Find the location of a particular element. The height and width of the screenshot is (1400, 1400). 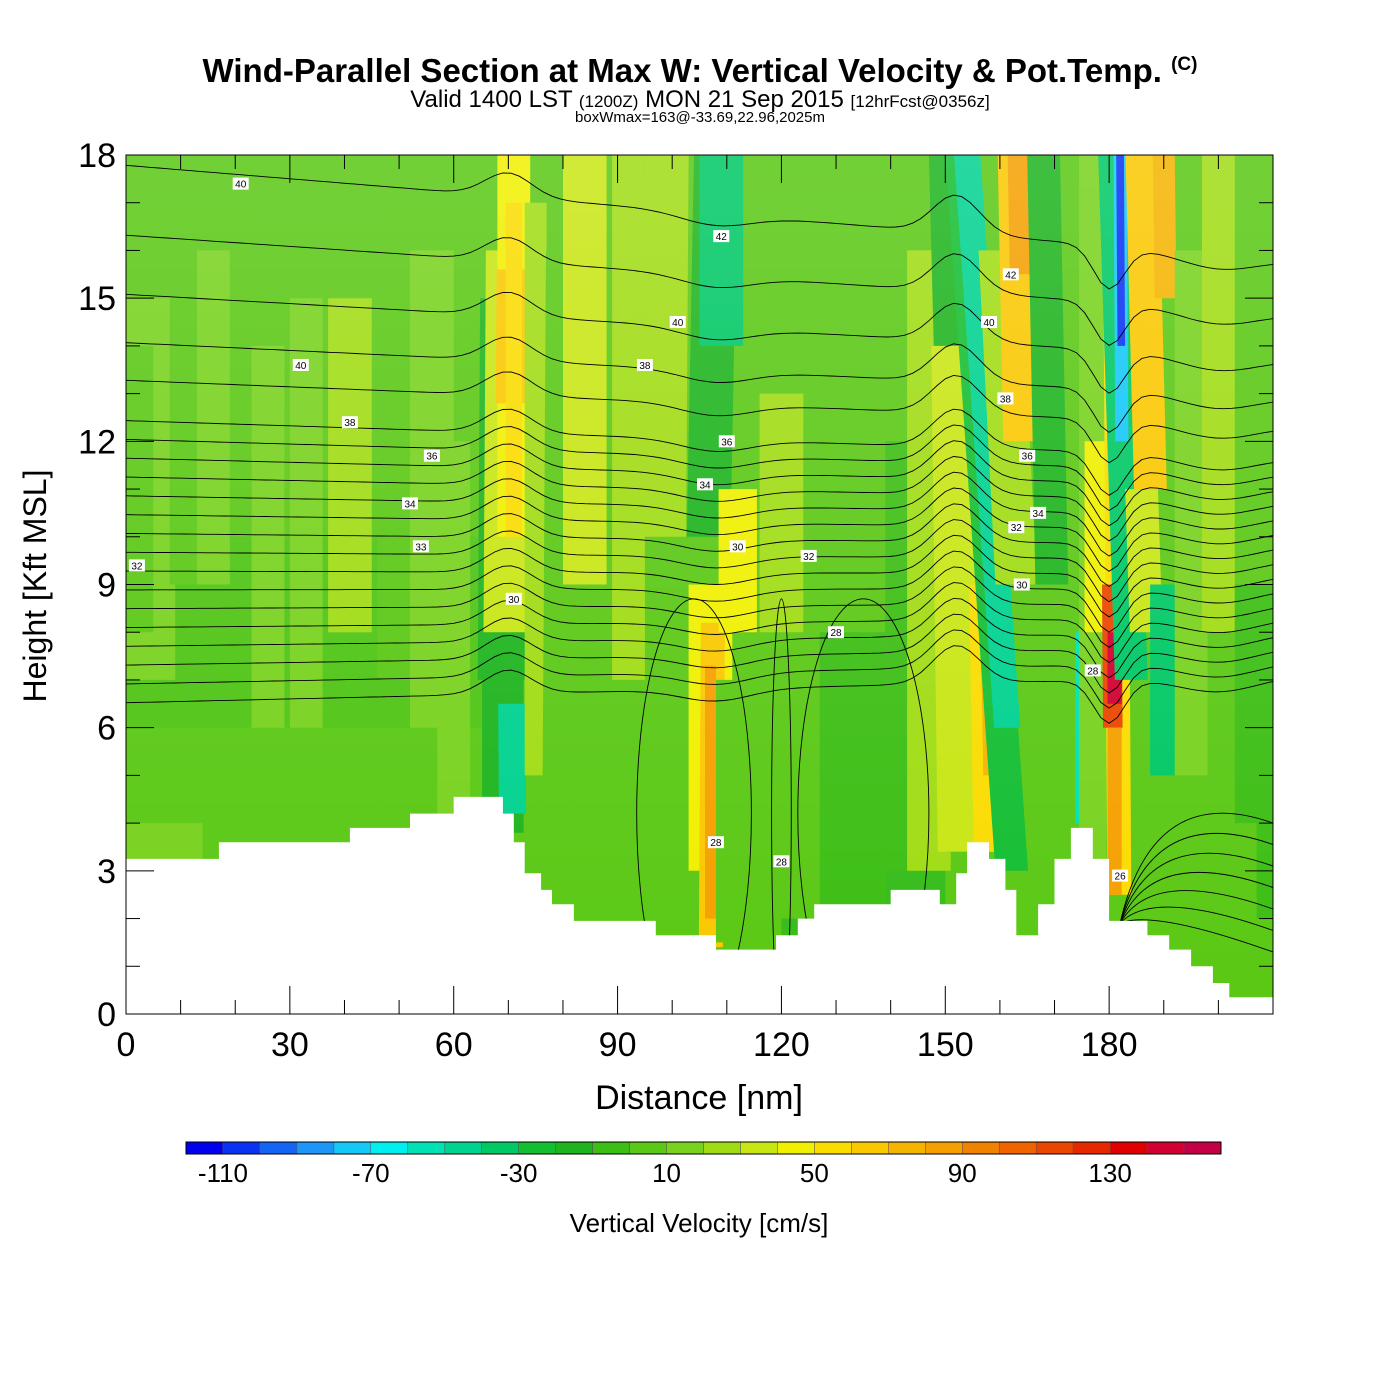

x-axis-label: Distance [nm] is located at coordinates (699, 1098).